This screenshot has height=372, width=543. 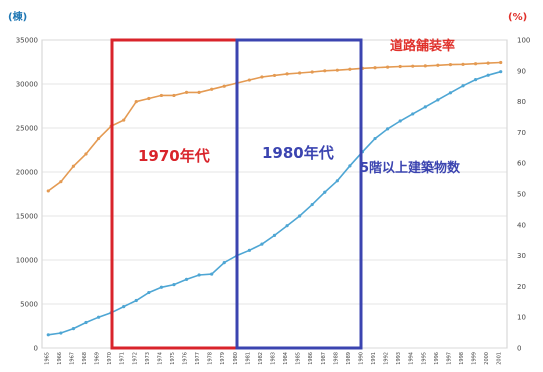 I want to click on right-tick-label: 100, so click(x=523, y=41).